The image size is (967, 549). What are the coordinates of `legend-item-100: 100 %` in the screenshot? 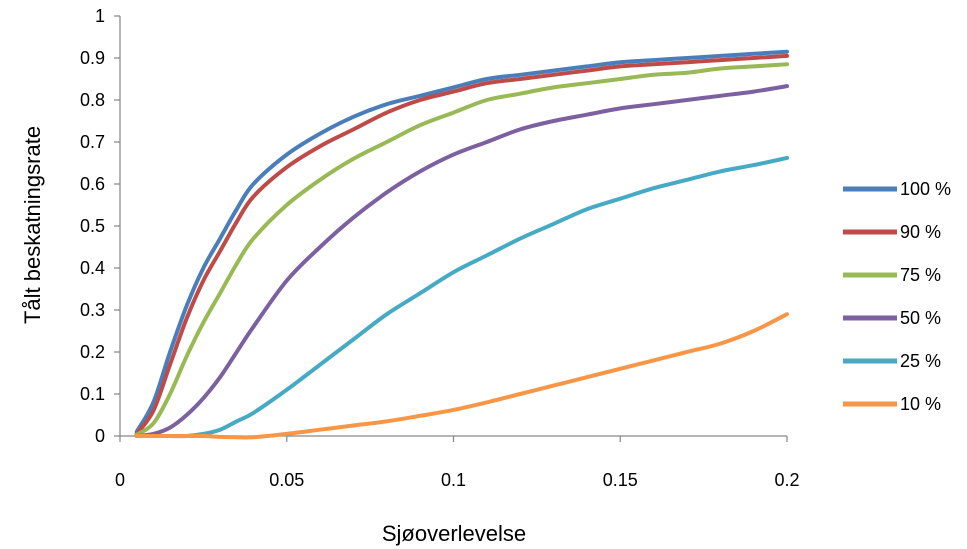 It's located at (897, 189).